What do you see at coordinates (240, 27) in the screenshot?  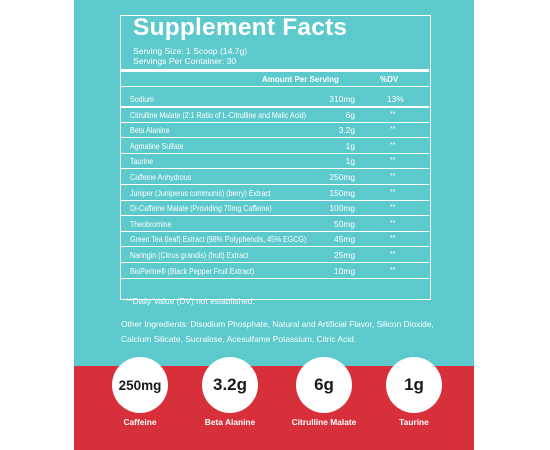 I see `panel-title: Supplement Facts` at bounding box center [240, 27].